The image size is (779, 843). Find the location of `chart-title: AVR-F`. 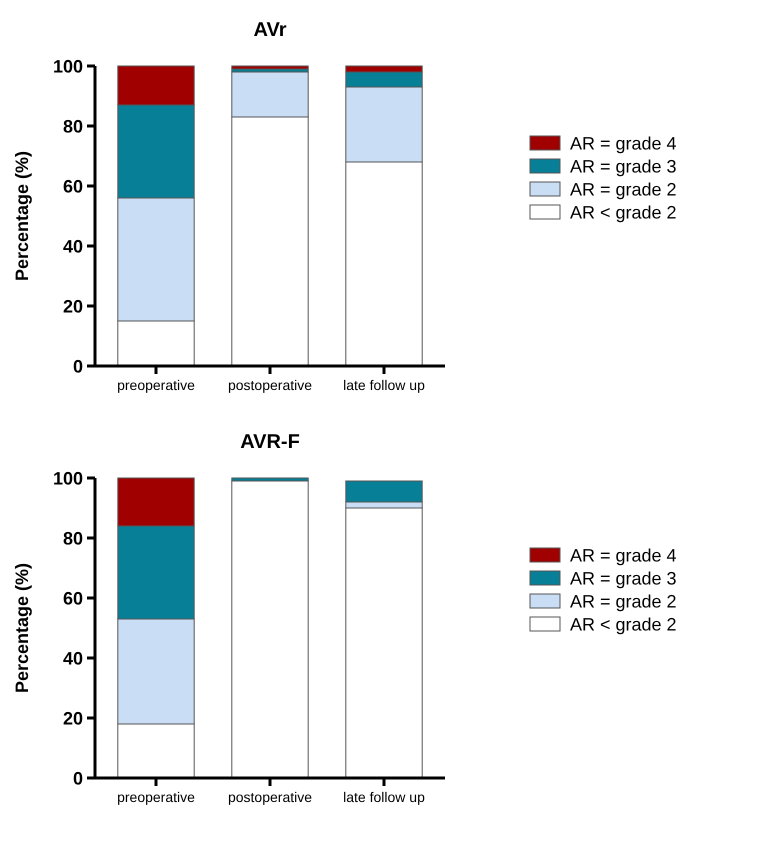

chart-title: AVR-F is located at coordinates (270, 442).